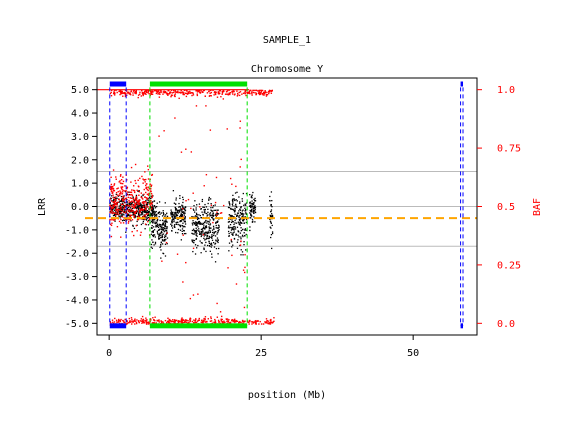 This screenshot has height=432, width=576. What do you see at coordinates (77, 277) in the screenshot?
I see `y-tick-label-left: -3.0` at bounding box center [77, 277].